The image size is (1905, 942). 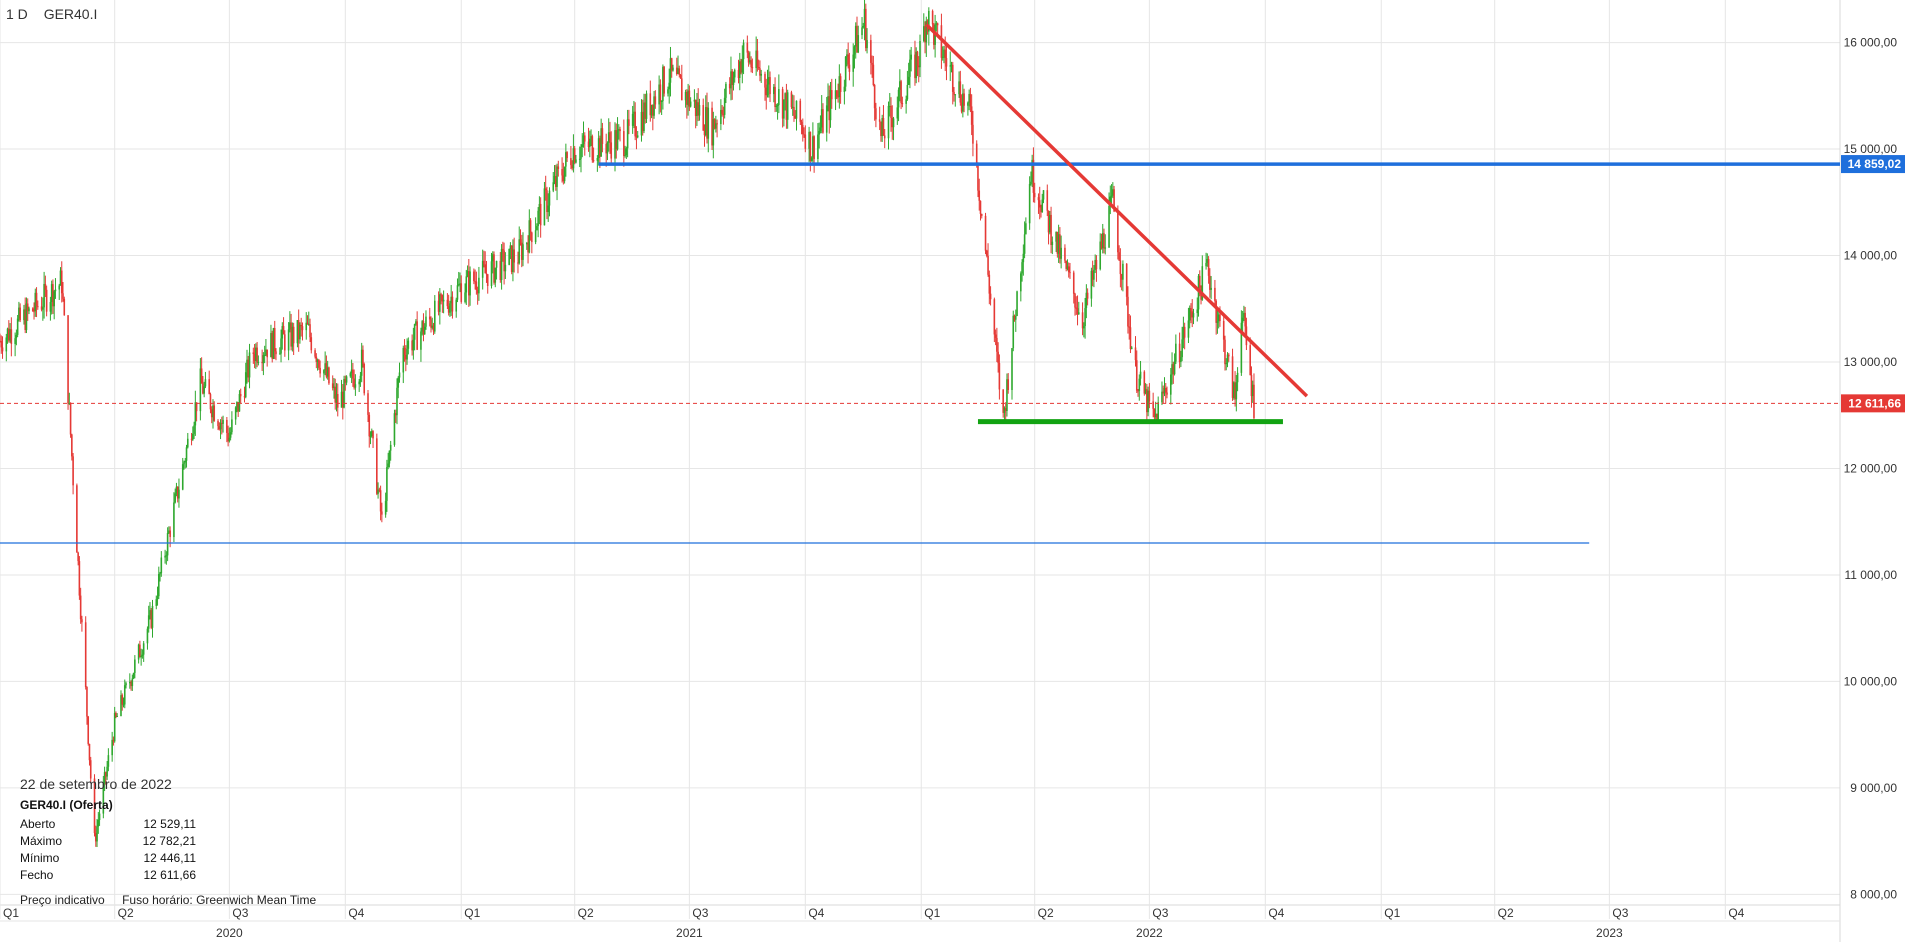 What do you see at coordinates (219, 900) in the screenshot?
I see `timezone-label: Fuso horário: Greenwich Mean Time` at bounding box center [219, 900].